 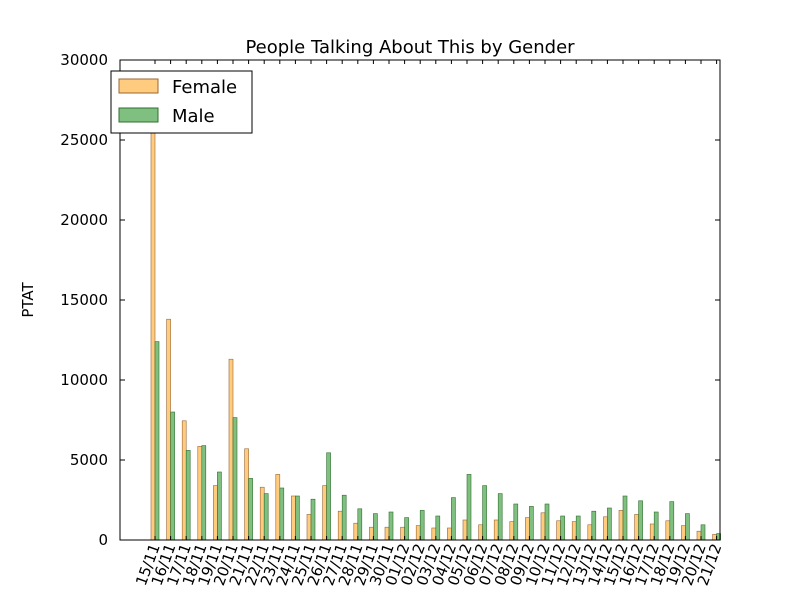 What do you see at coordinates (410, 47) in the screenshot?
I see `chart-title: People Talking About This by Gender` at bounding box center [410, 47].